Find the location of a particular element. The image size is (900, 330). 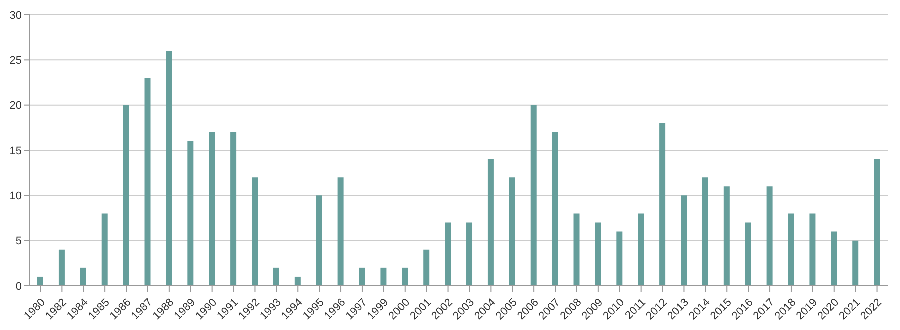

y-tick-label: 25 is located at coordinates (16, 61).